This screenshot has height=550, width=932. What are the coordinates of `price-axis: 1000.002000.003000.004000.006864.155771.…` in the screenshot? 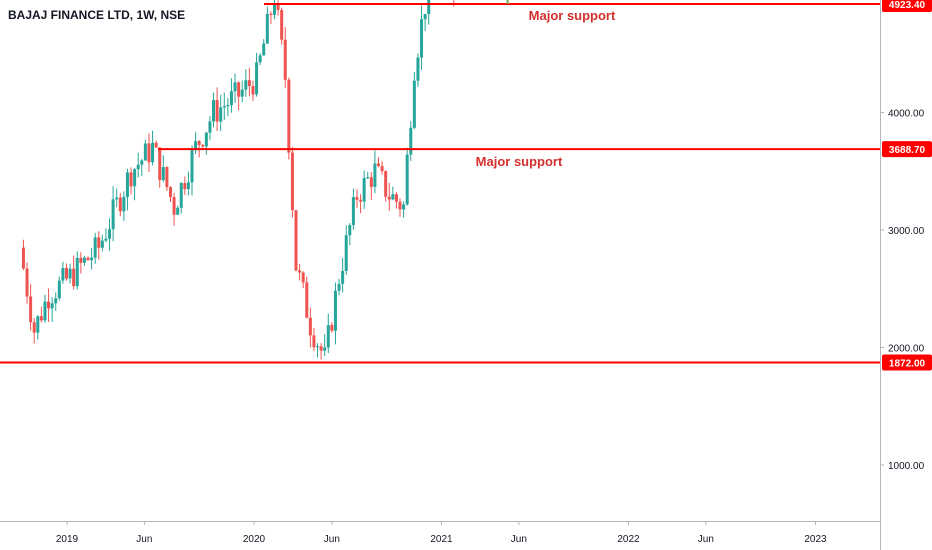 It's located at (906, 275).